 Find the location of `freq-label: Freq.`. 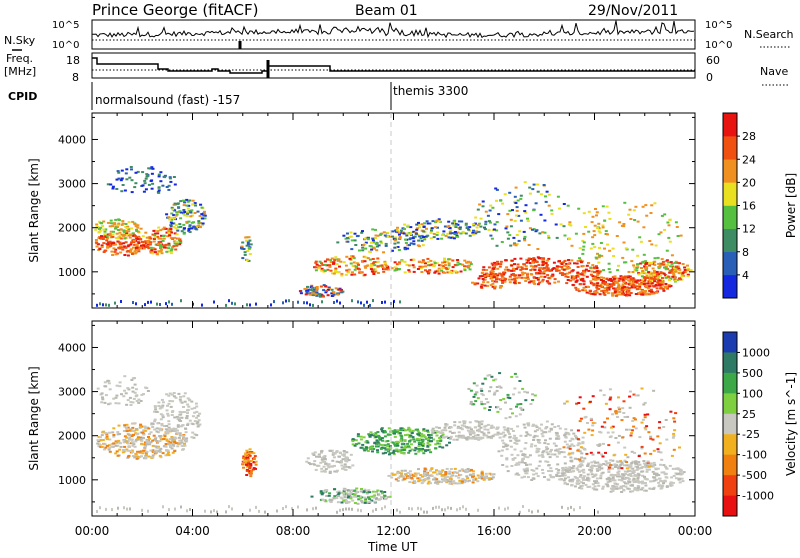

freq-label: Freq. is located at coordinates (19, 58).